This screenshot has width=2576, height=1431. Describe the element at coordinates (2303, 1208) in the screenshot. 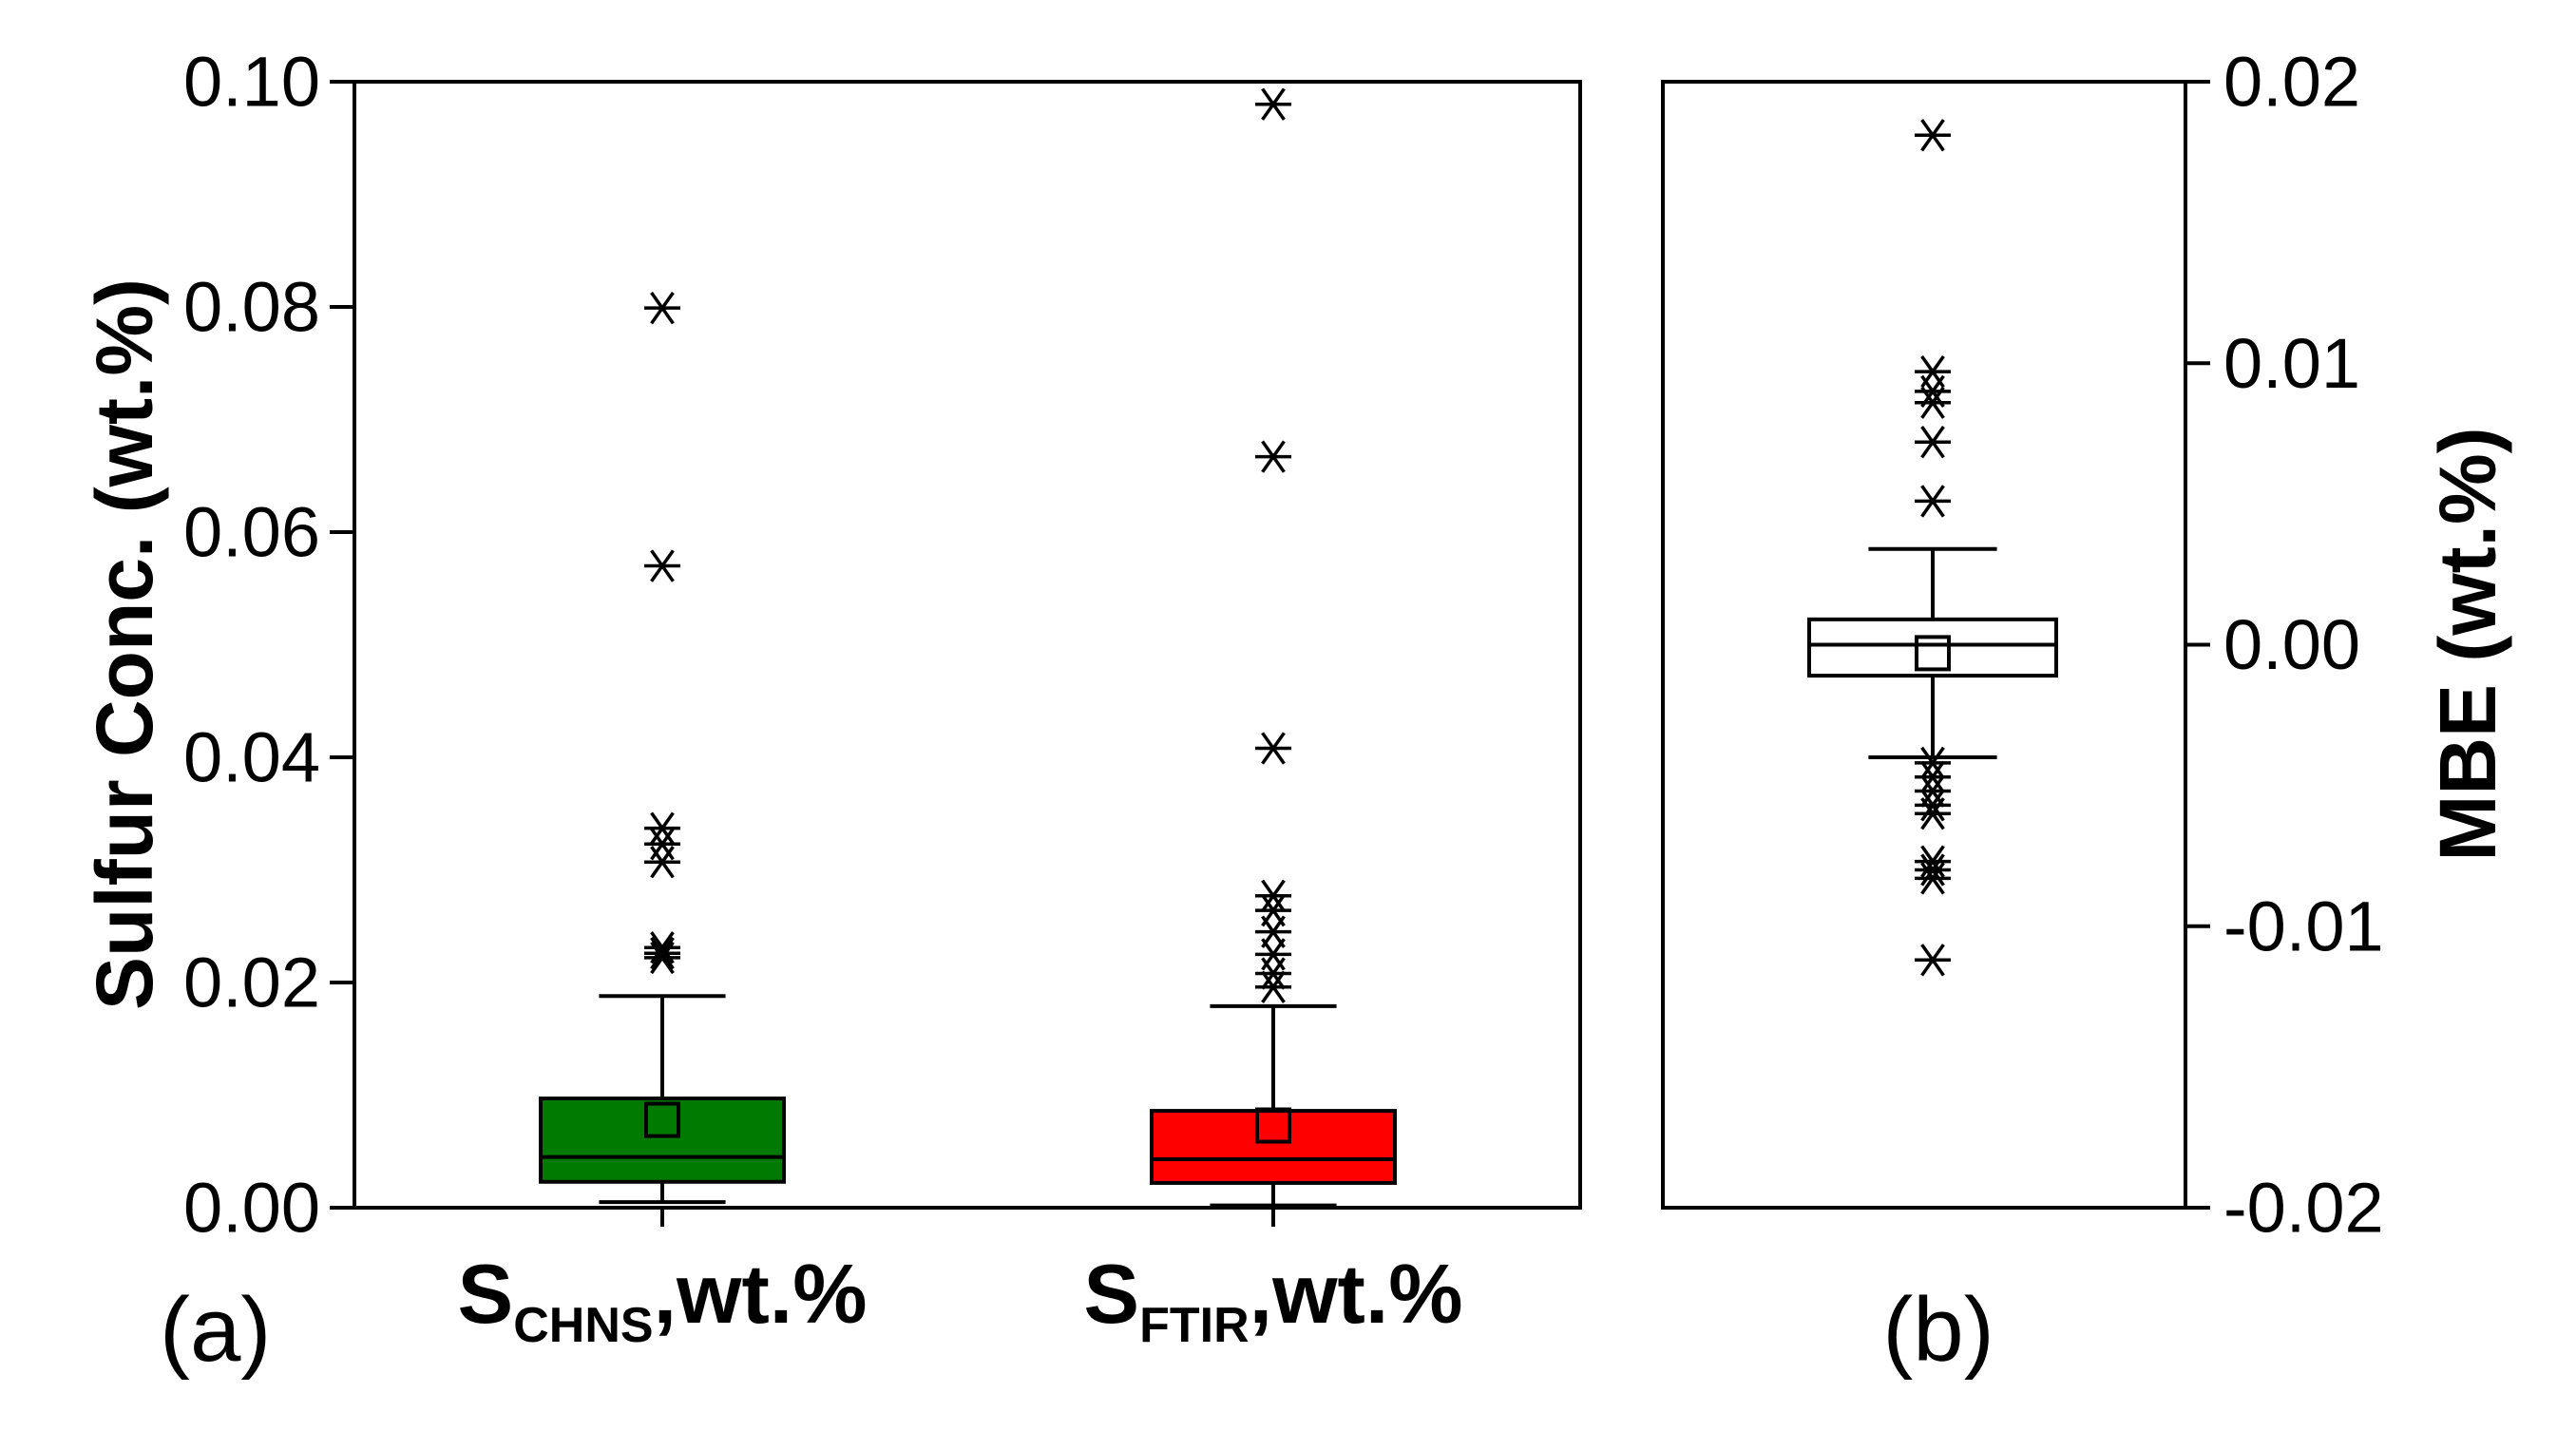

I see `y-tick-label: -0.02` at that location.